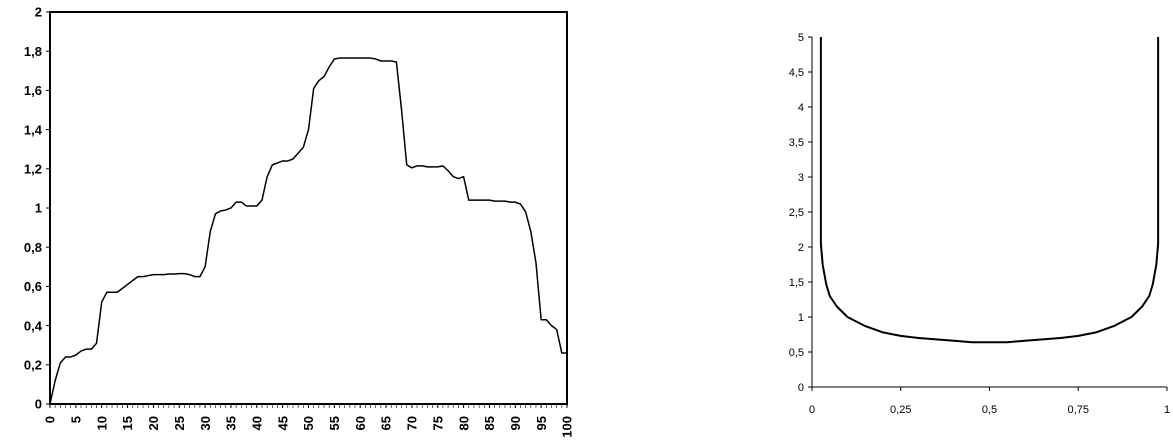 The image size is (1173, 448). Describe the element at coordinates (33, 168) in the screenshot. I see `y-tick-label: 1,2` at that location.